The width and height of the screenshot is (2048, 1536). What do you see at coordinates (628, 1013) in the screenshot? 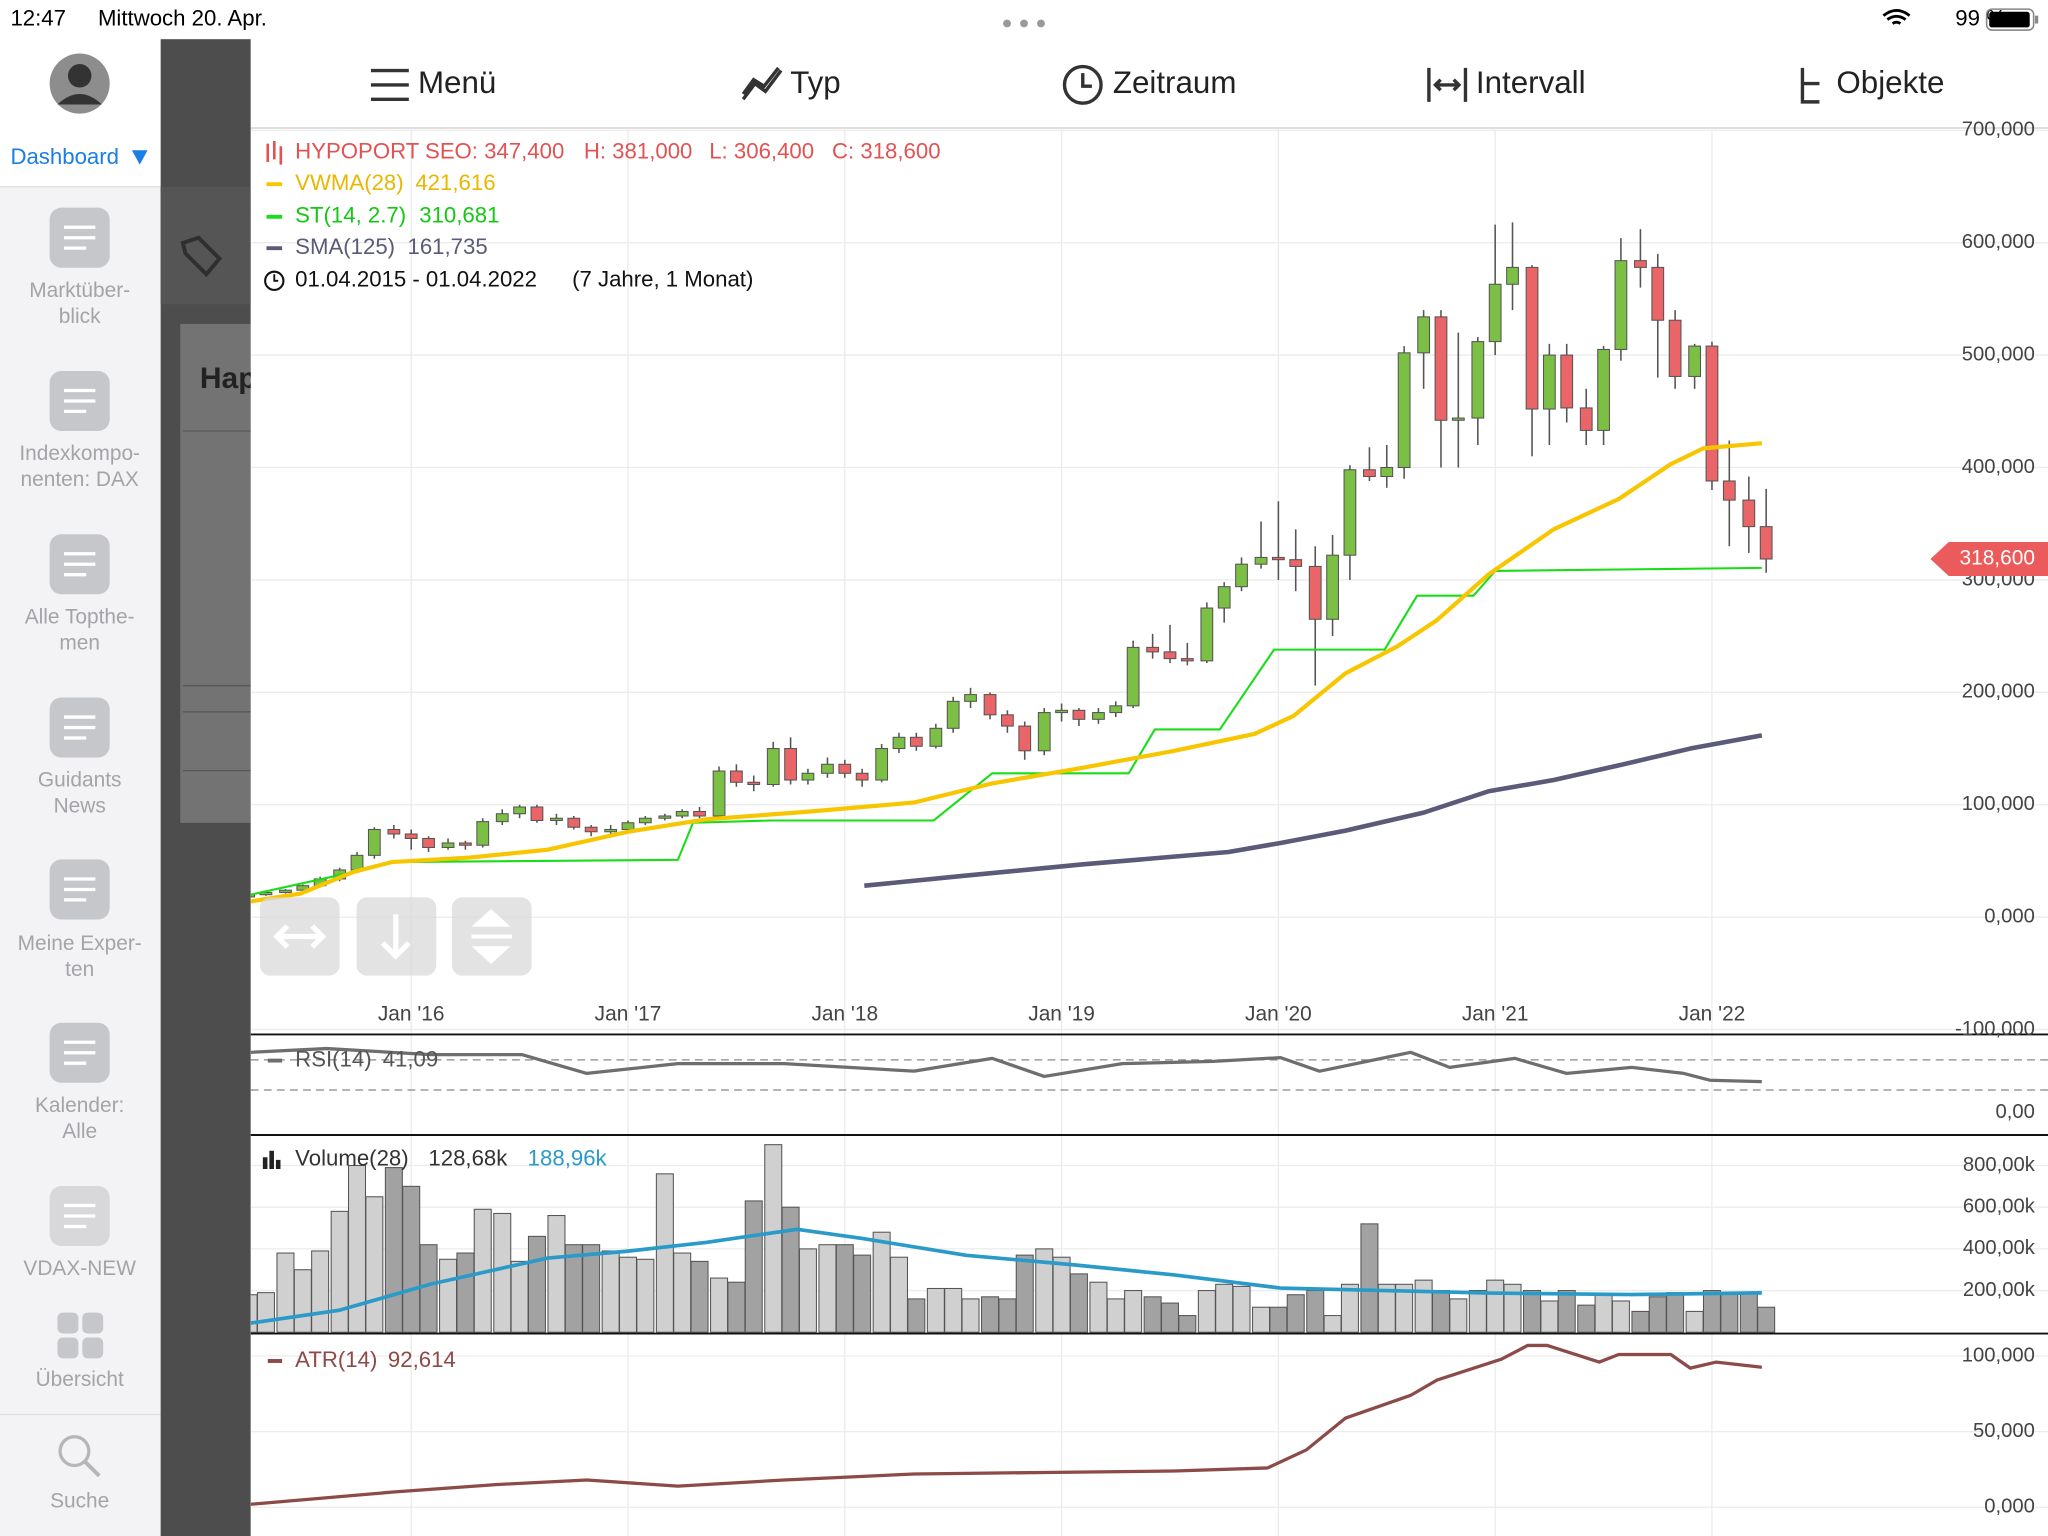
I see `x-tick-label: Jan '17` at bounding box center [628, 1013].